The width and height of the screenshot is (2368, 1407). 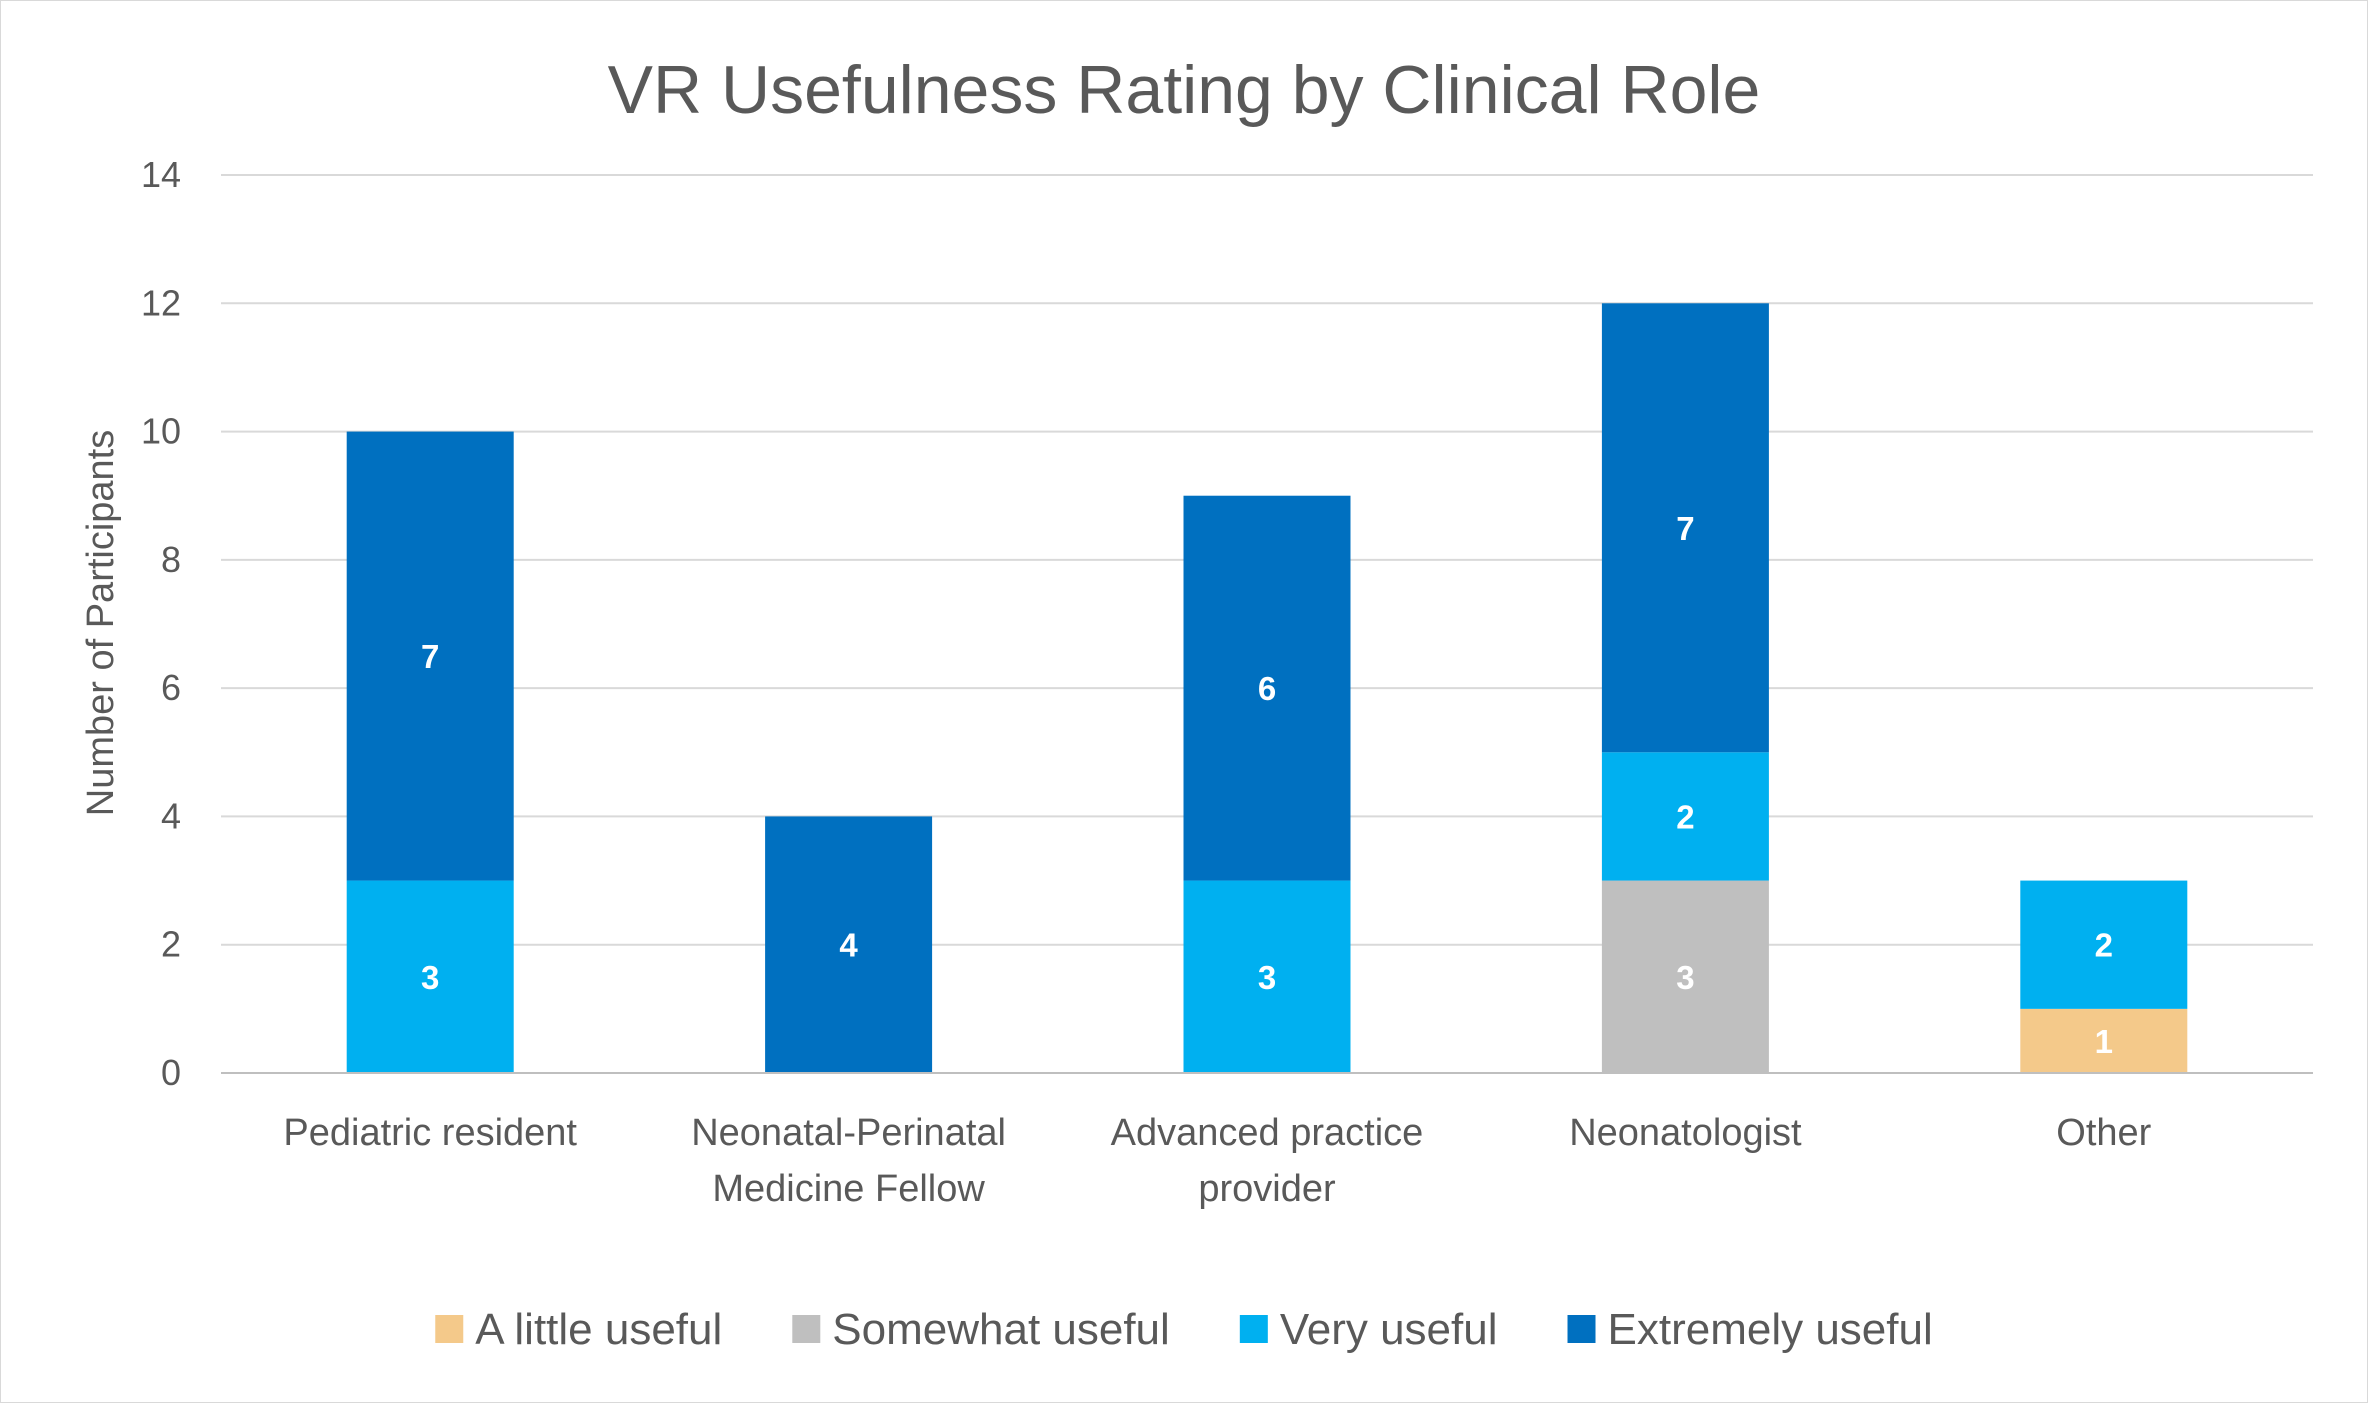 What do you see at coordinates (848, 1133) in the screenshot?
I see `x-tick-label: Neonatal-Perinatal` at bounding box center [848, 1133].